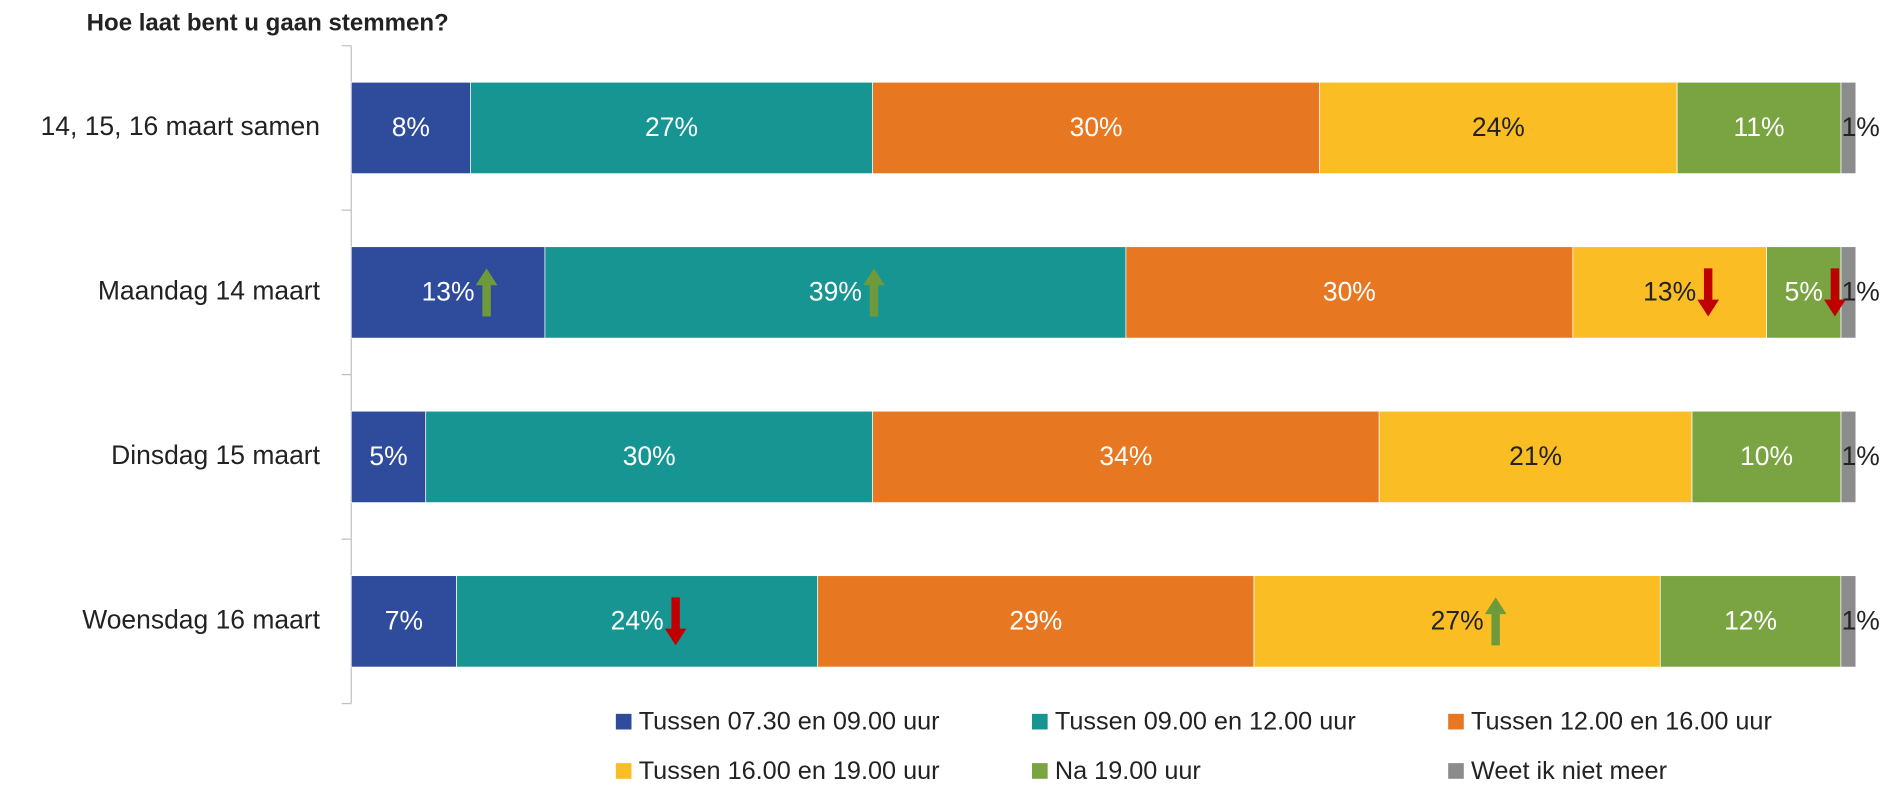 This screenshot has height=786, width=1886. I want to click on chart-title: Hoe laat bent u gaan stemmen?, so click(268, 22).